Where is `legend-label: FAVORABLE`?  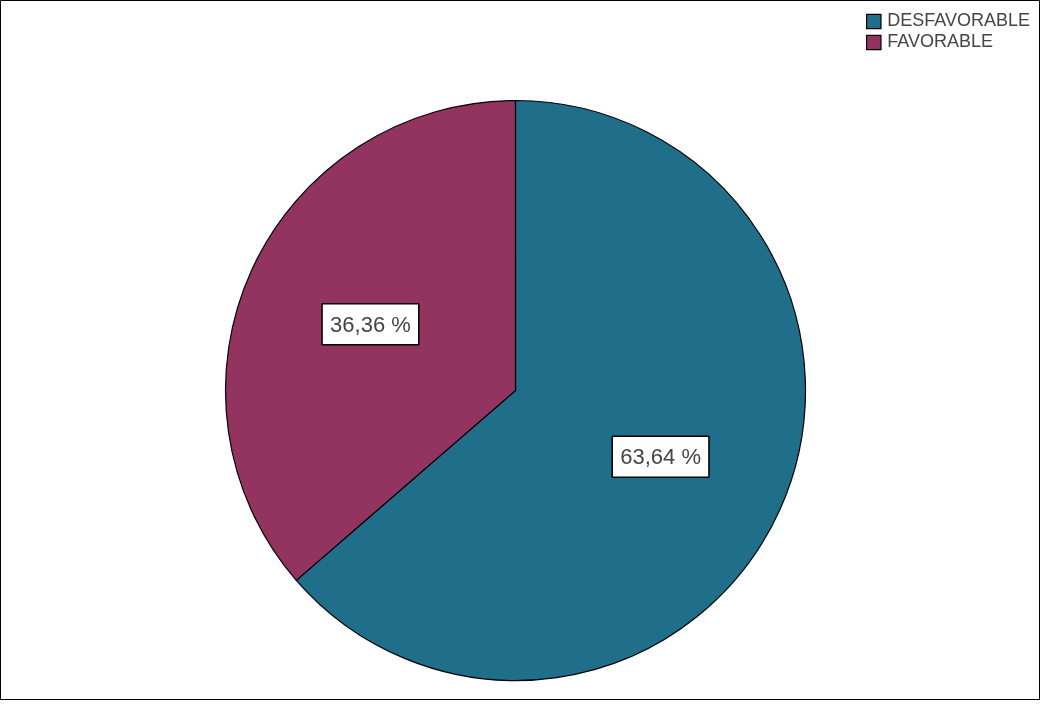 legend-label: FAVORABLE is located at coordinates (940, 41).